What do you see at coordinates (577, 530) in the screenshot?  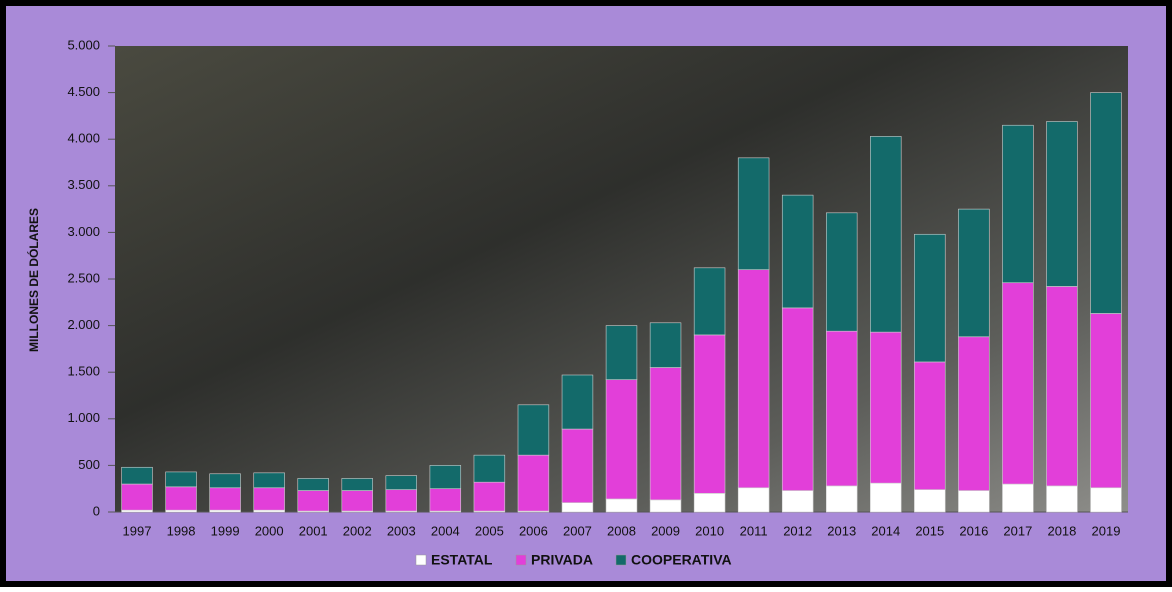 I see `x-tick-label: 2007` at bounding box center [577, 530].